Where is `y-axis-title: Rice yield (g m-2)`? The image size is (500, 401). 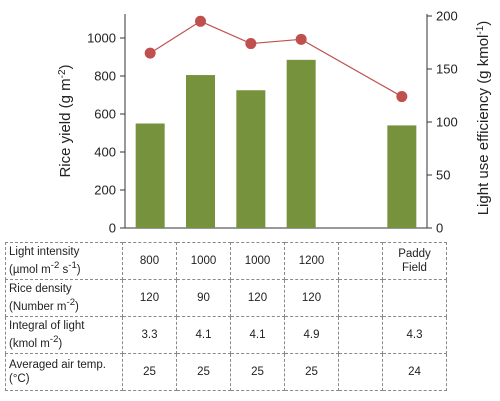
y-axis-title: Rice yield (g m-2) is located at coordinates (66, 120).